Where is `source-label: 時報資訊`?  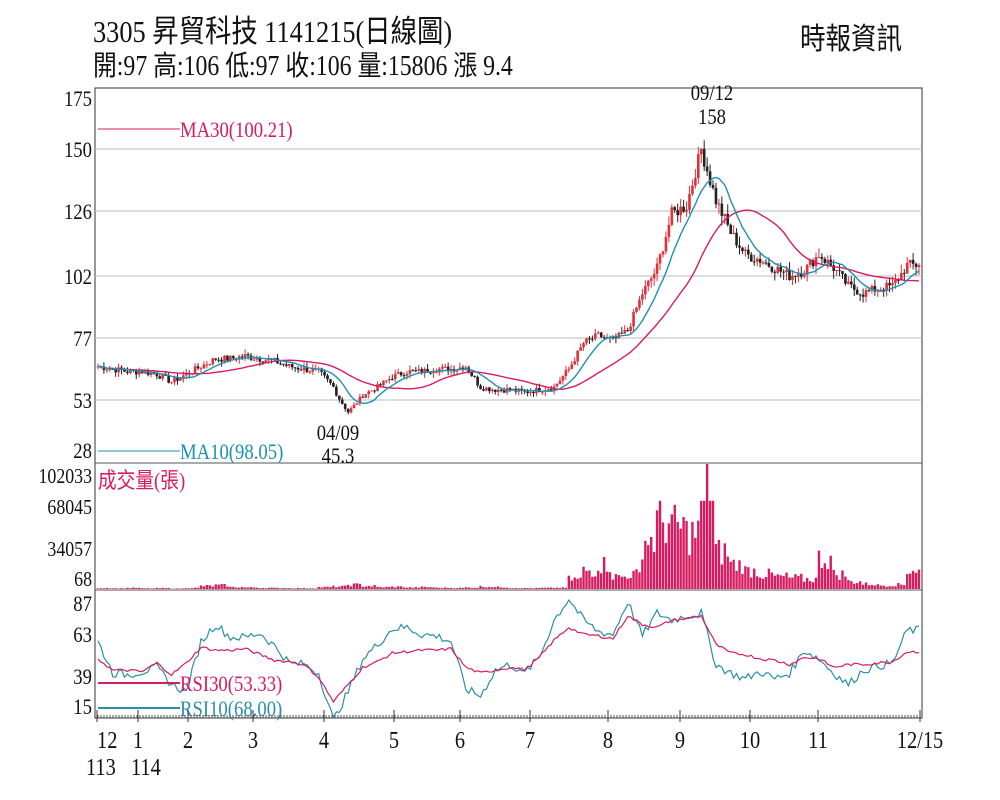
source-label: 時報資訊 is located at coordinates (851, 39).